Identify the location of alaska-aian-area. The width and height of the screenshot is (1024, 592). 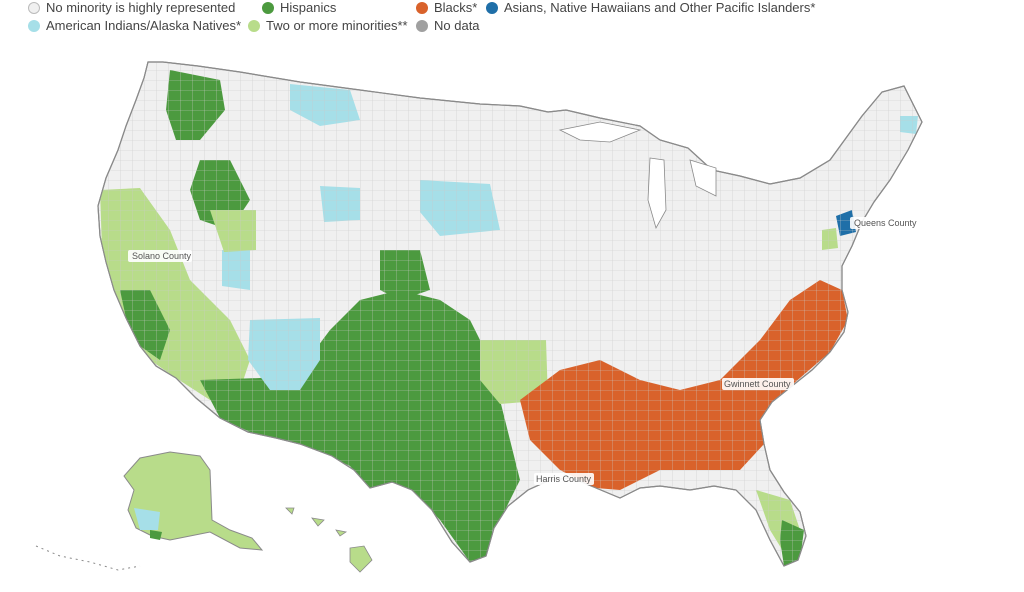
(147, 519).